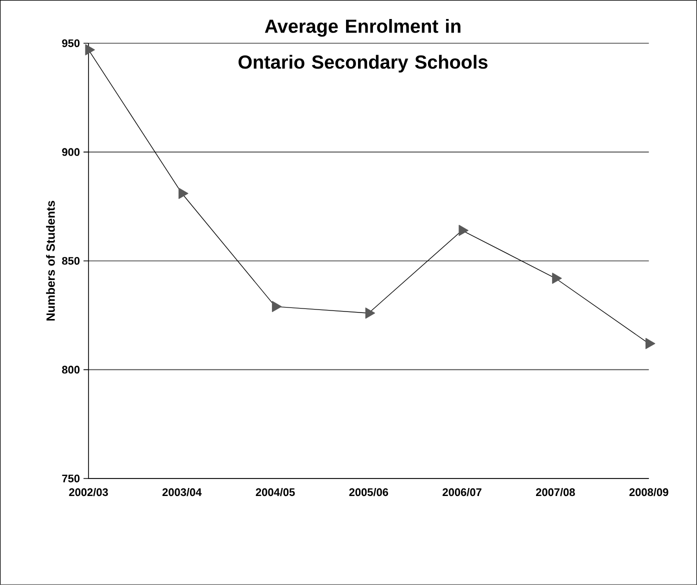  What do you see at coordinates (275, 492) in the screenshot?
I see `x-tick-label: 2004/05` at bounding box center [275, 492].